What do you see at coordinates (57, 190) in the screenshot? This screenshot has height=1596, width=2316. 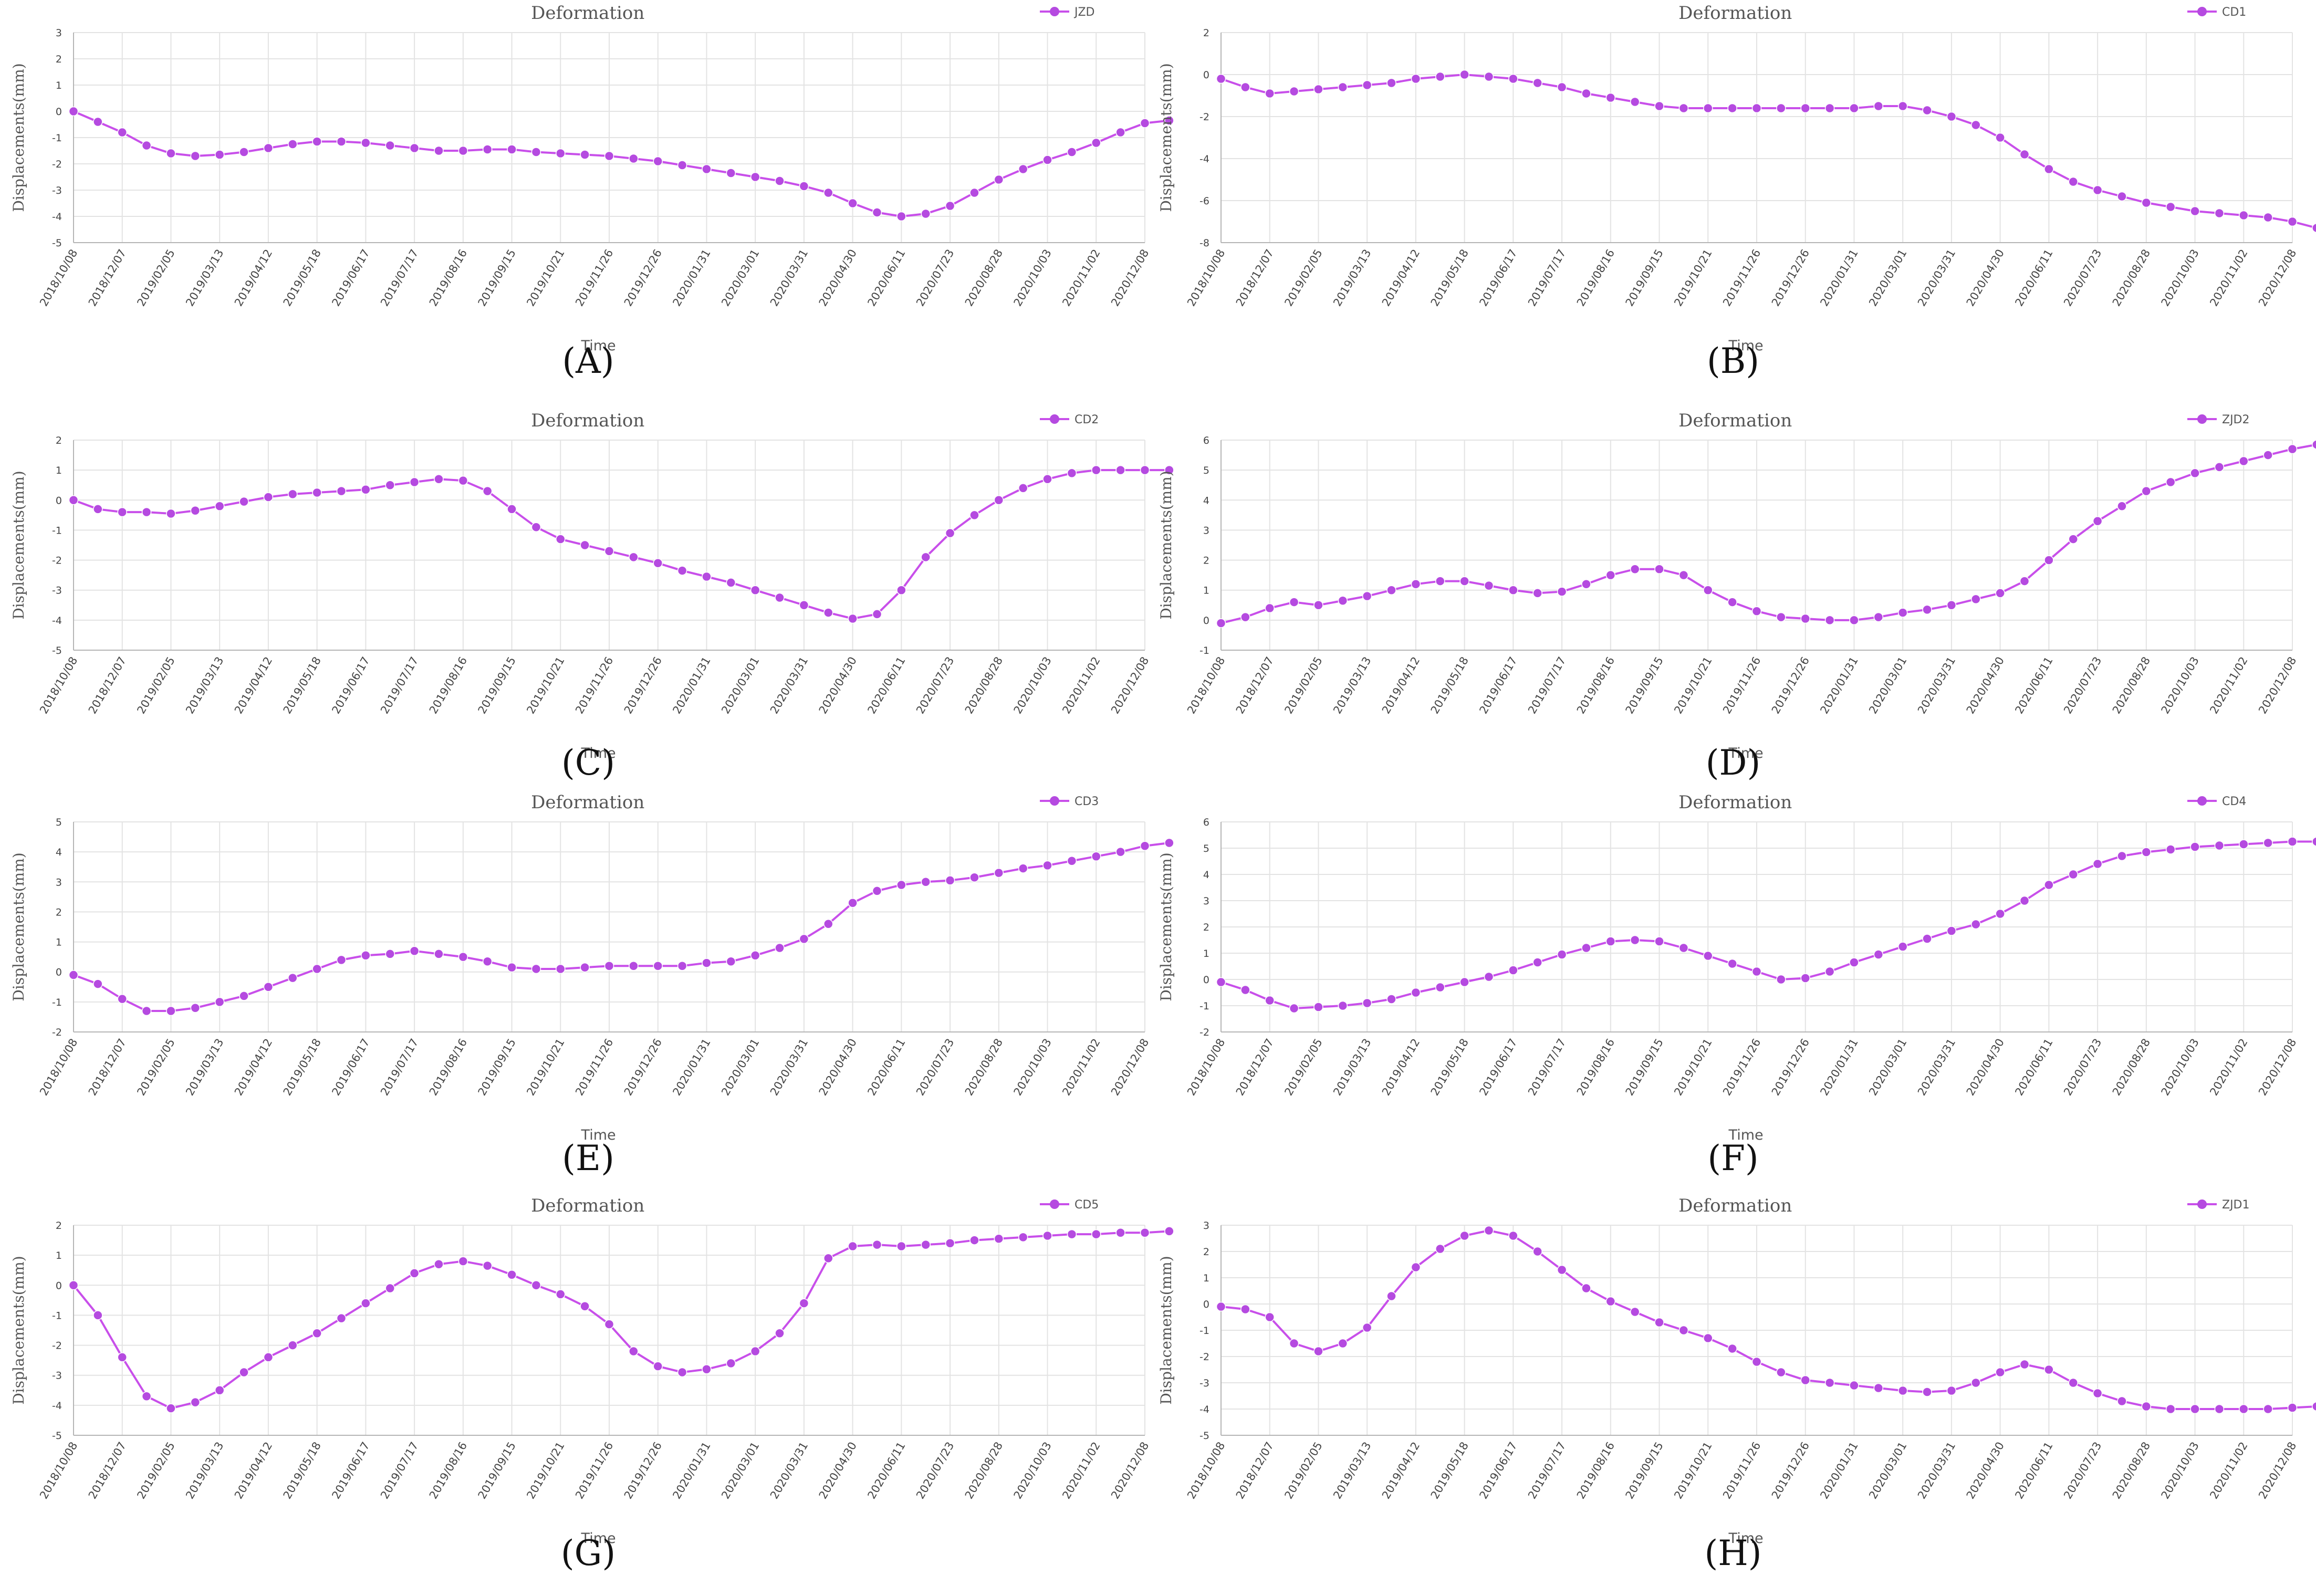 I see `y-tick-label: -3` at bounding box center [57, 190].